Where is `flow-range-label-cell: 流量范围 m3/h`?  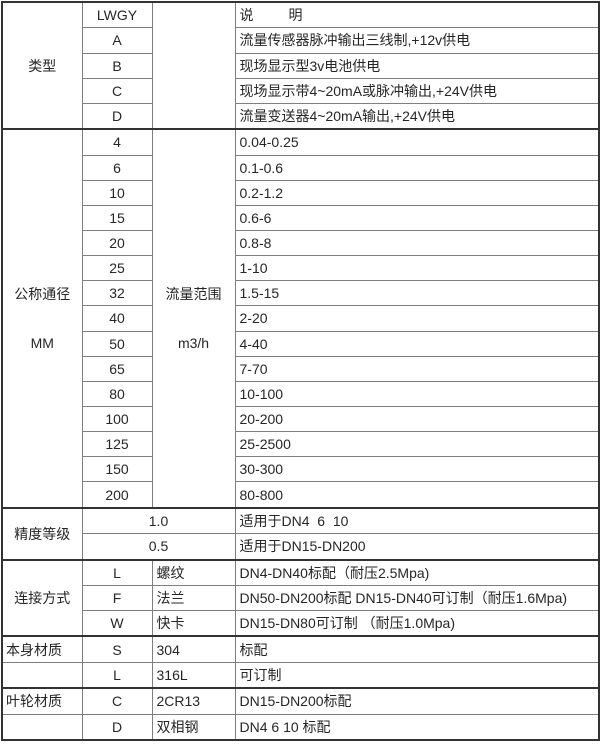
flow-range-label-cell: 流量范围 m3/h is located at coordinates (193, 318).